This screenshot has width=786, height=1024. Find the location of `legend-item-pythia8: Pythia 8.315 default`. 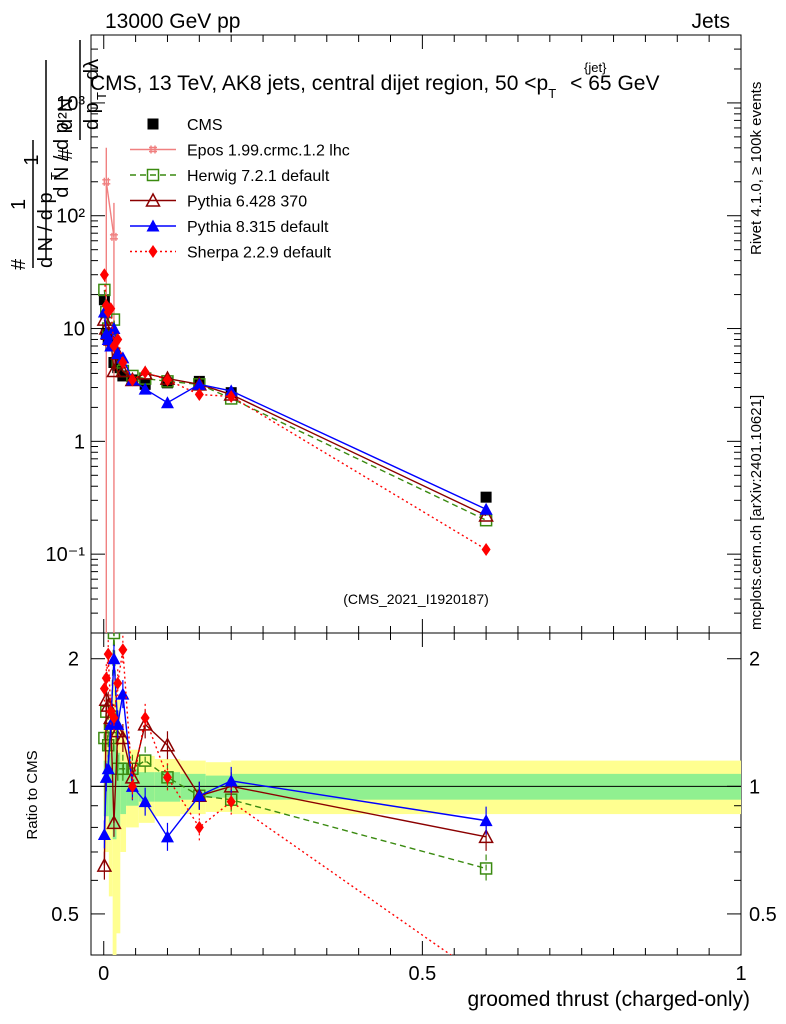

legend-item-pythia8: Pythia 8.315 default is located at coordinates (229, 227).